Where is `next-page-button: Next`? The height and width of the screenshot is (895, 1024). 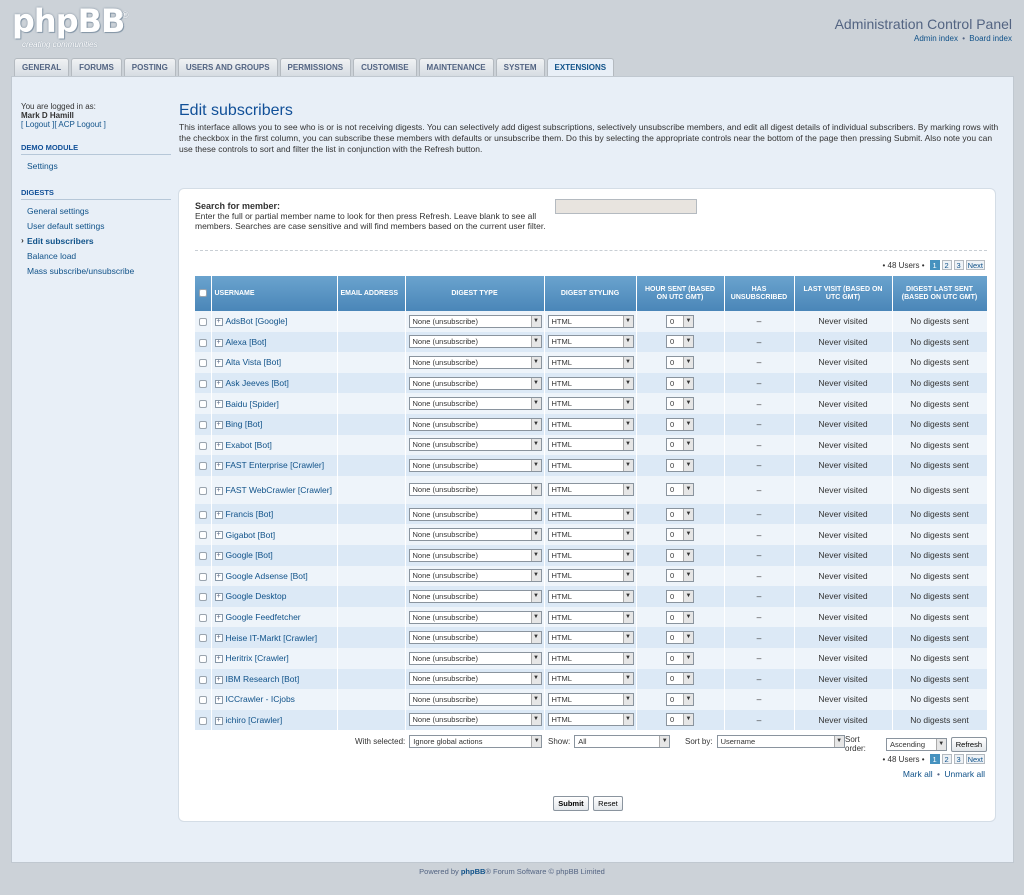
next-page-button: Next is located at coordinates (975, 265).